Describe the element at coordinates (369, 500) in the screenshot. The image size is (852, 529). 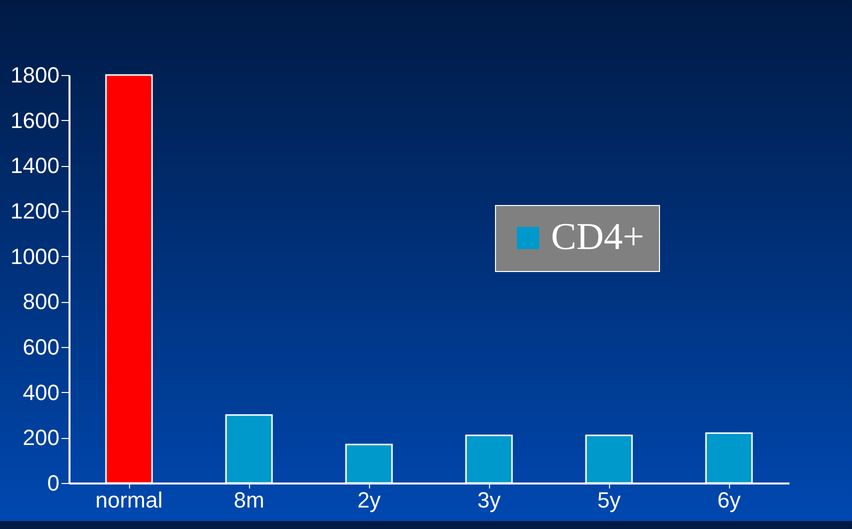
I see `x-tick-label: 2y` at that location.